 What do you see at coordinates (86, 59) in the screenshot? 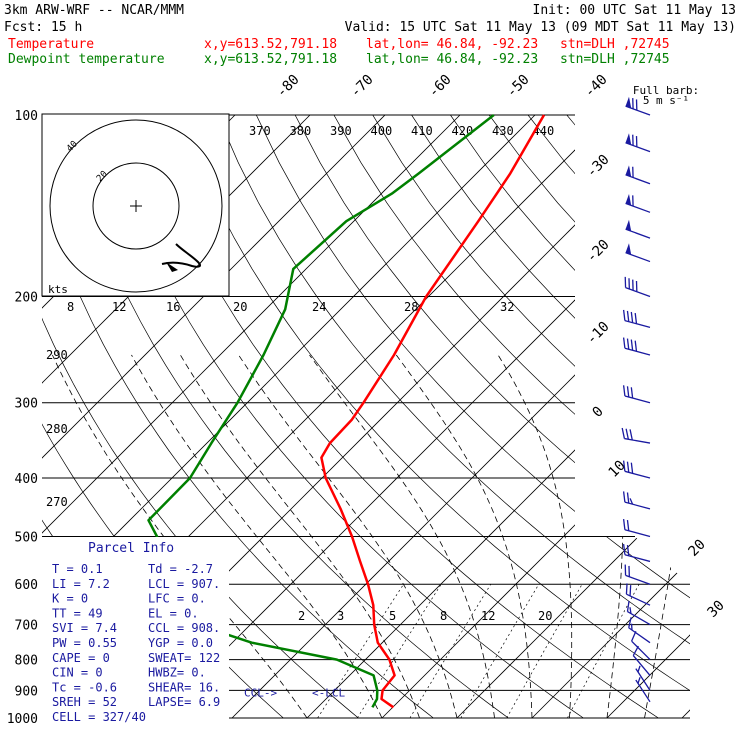
I see `legend-dewpoint-name: Dewpoint temperature` at bounding box center [86, 59].